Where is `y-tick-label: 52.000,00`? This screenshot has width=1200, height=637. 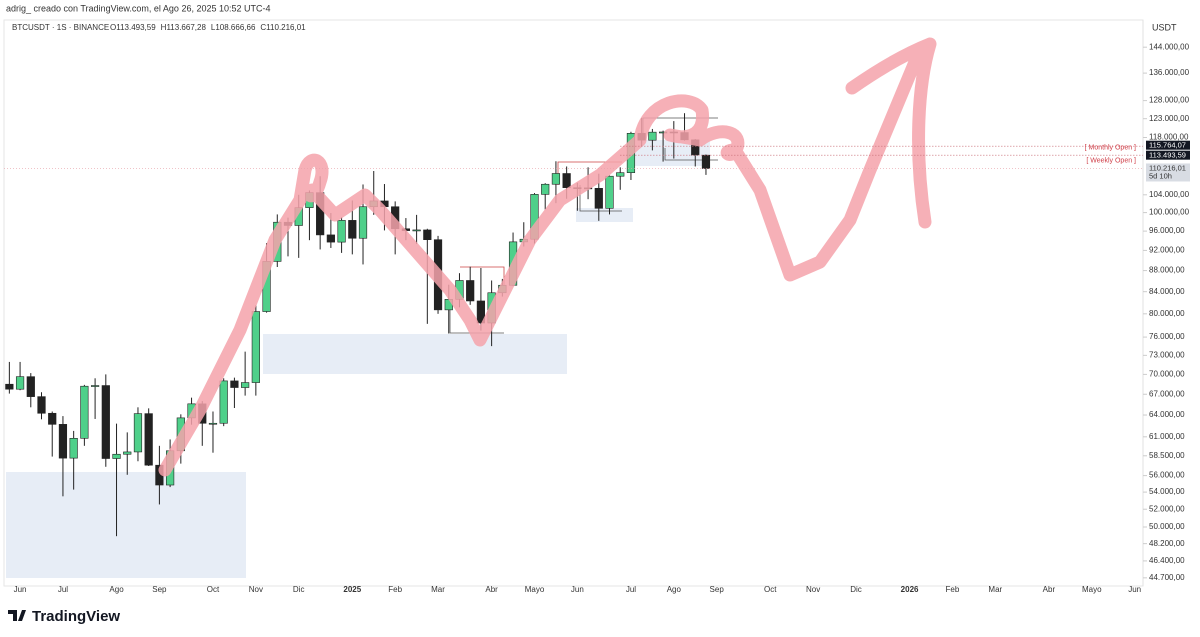
y-tick-label: 52.000,00 is located at coordinates (1167, 508).